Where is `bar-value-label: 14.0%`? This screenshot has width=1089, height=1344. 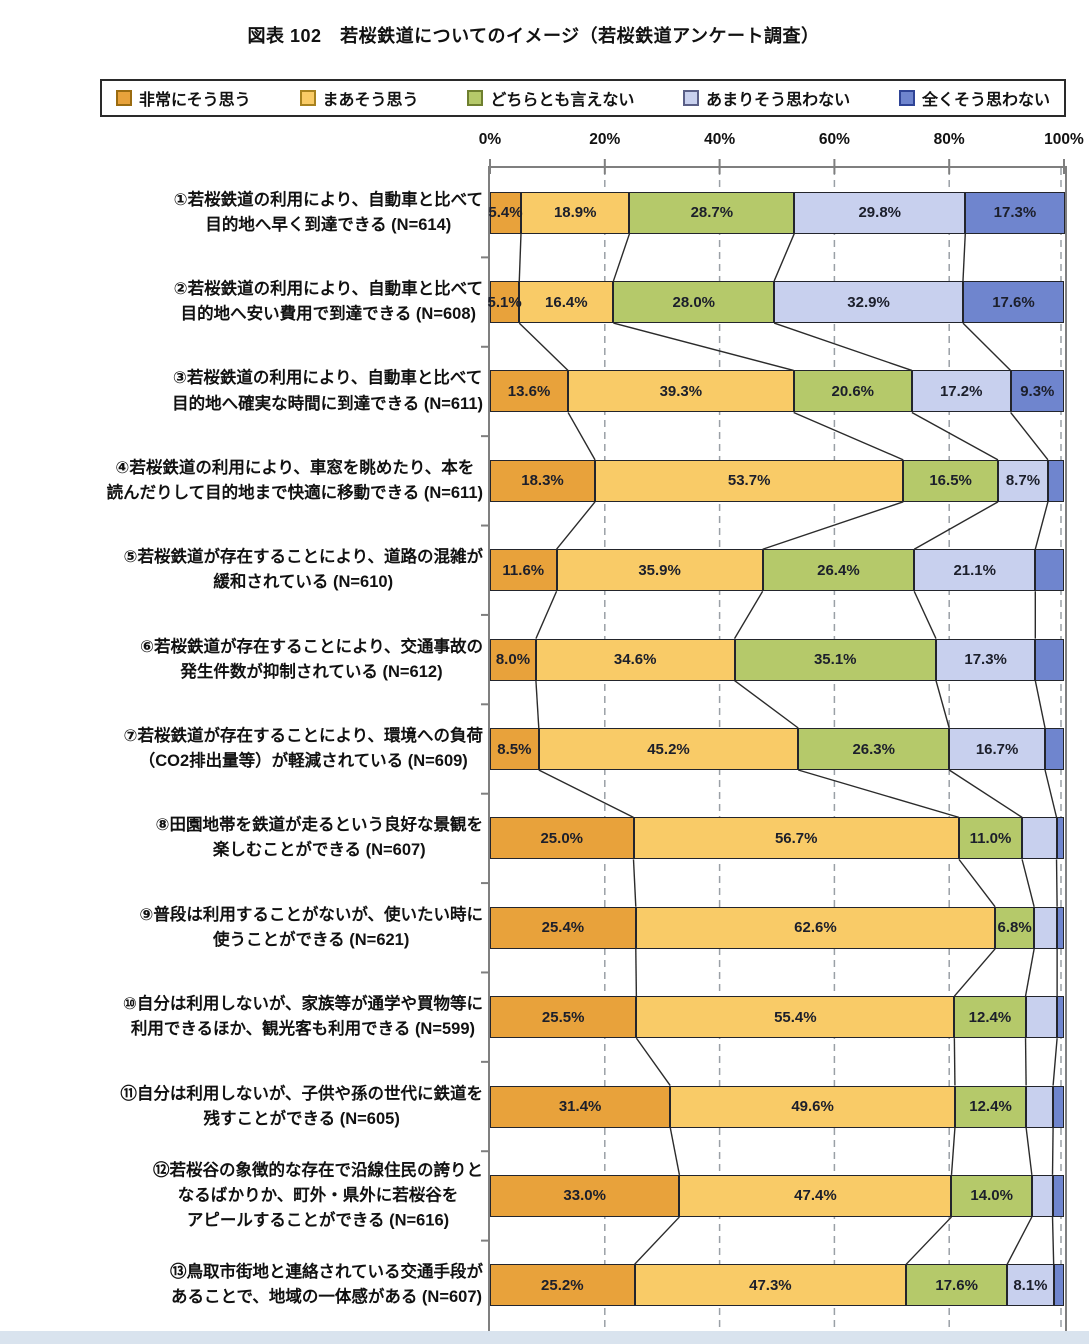
bar-value-label: 14.0% is located at coordinates (991, 1196).